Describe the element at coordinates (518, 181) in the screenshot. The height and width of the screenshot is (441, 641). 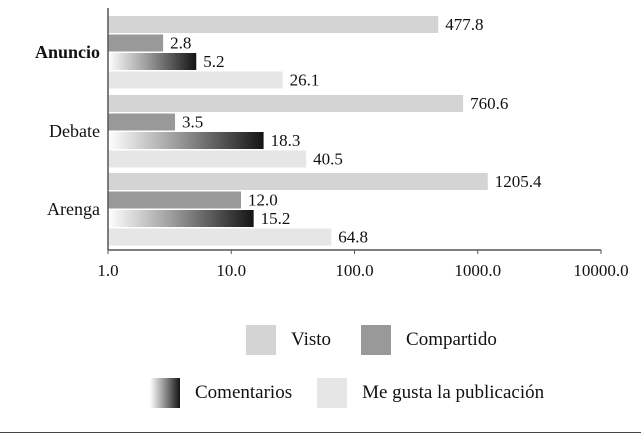
I see `data-label-visto: 1205.4` at that location.